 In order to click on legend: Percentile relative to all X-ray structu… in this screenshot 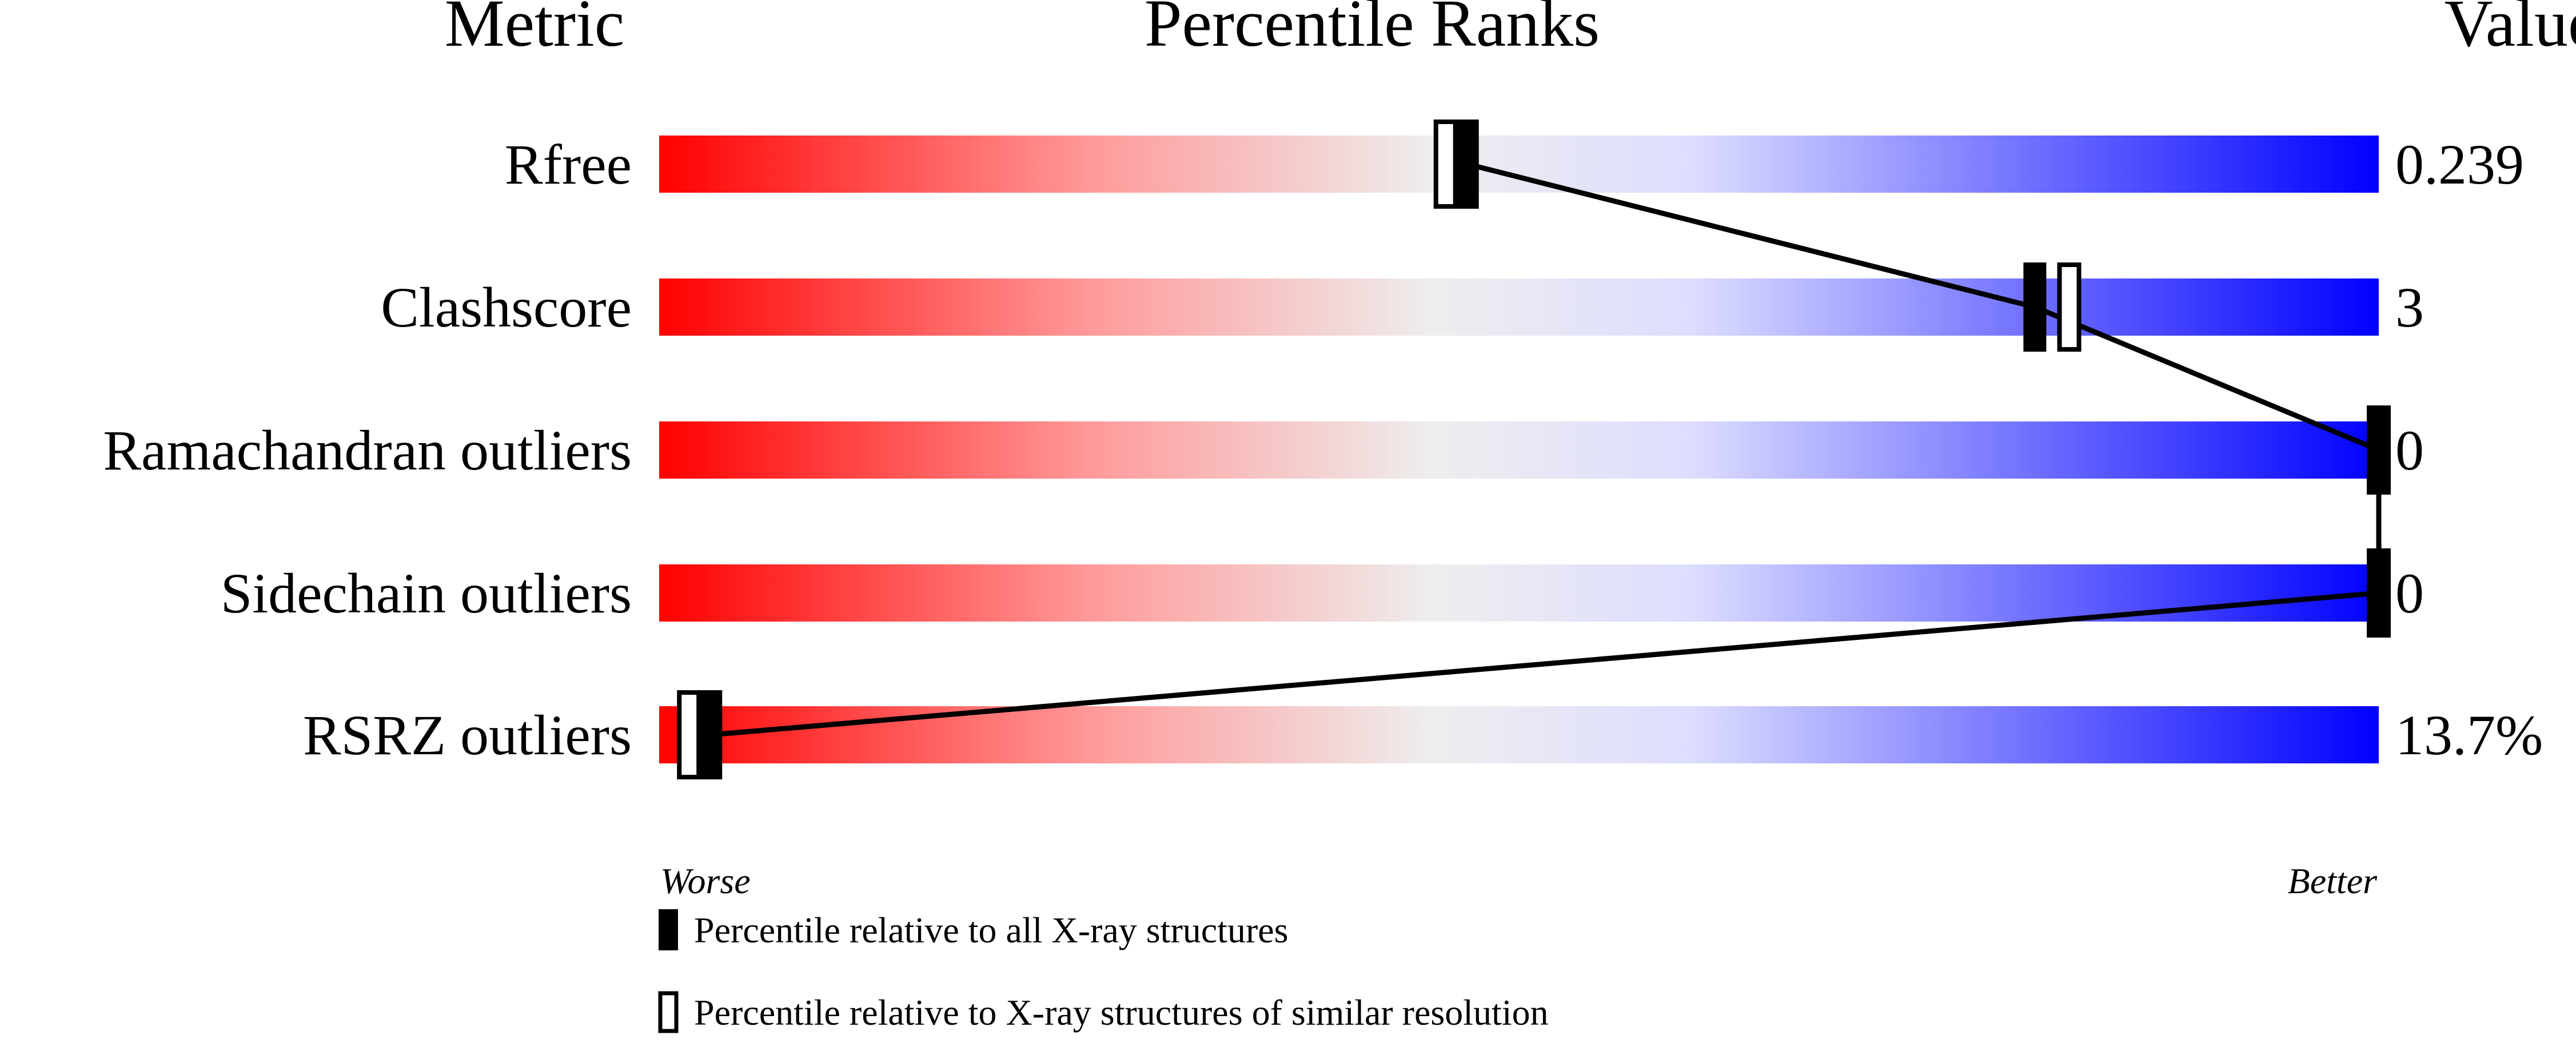, I will do `click(1103, 971)`.